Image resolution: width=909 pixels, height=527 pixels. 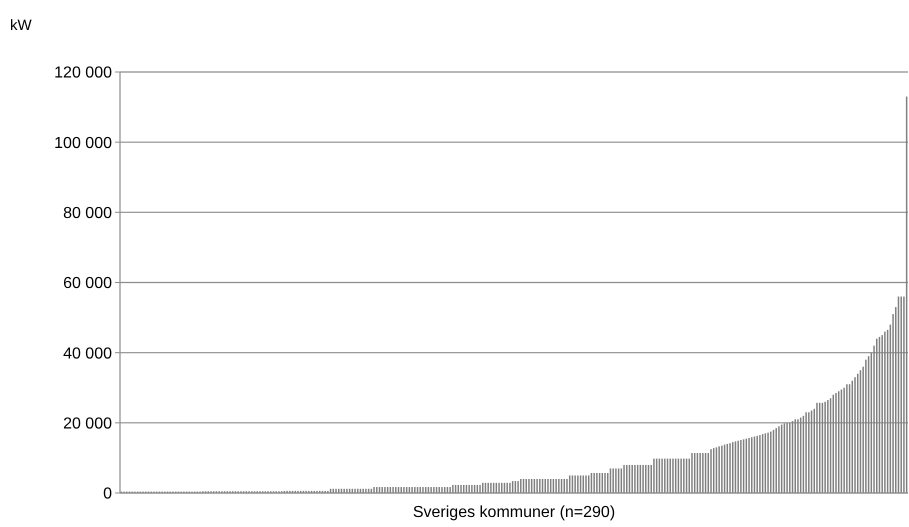 What do you see at coordinates (514, 512) in the screenshot?
I see `x-axis-title: Sveriges kommuner (n=290)` at bounding box center [514, 512].